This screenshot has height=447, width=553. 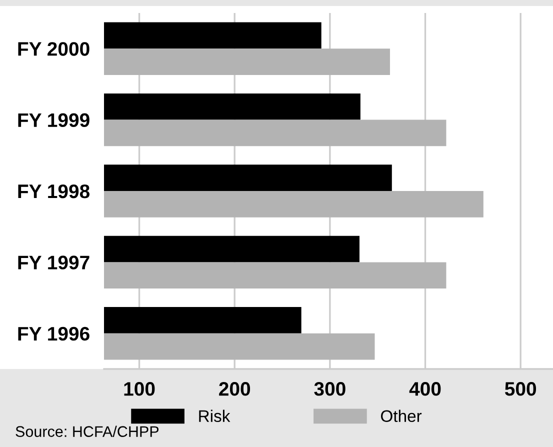 What do you see at coordinates (54, 120) in the screenshot?
I see `y-tick-label: FY 1999` at bounding box center [54, 120].